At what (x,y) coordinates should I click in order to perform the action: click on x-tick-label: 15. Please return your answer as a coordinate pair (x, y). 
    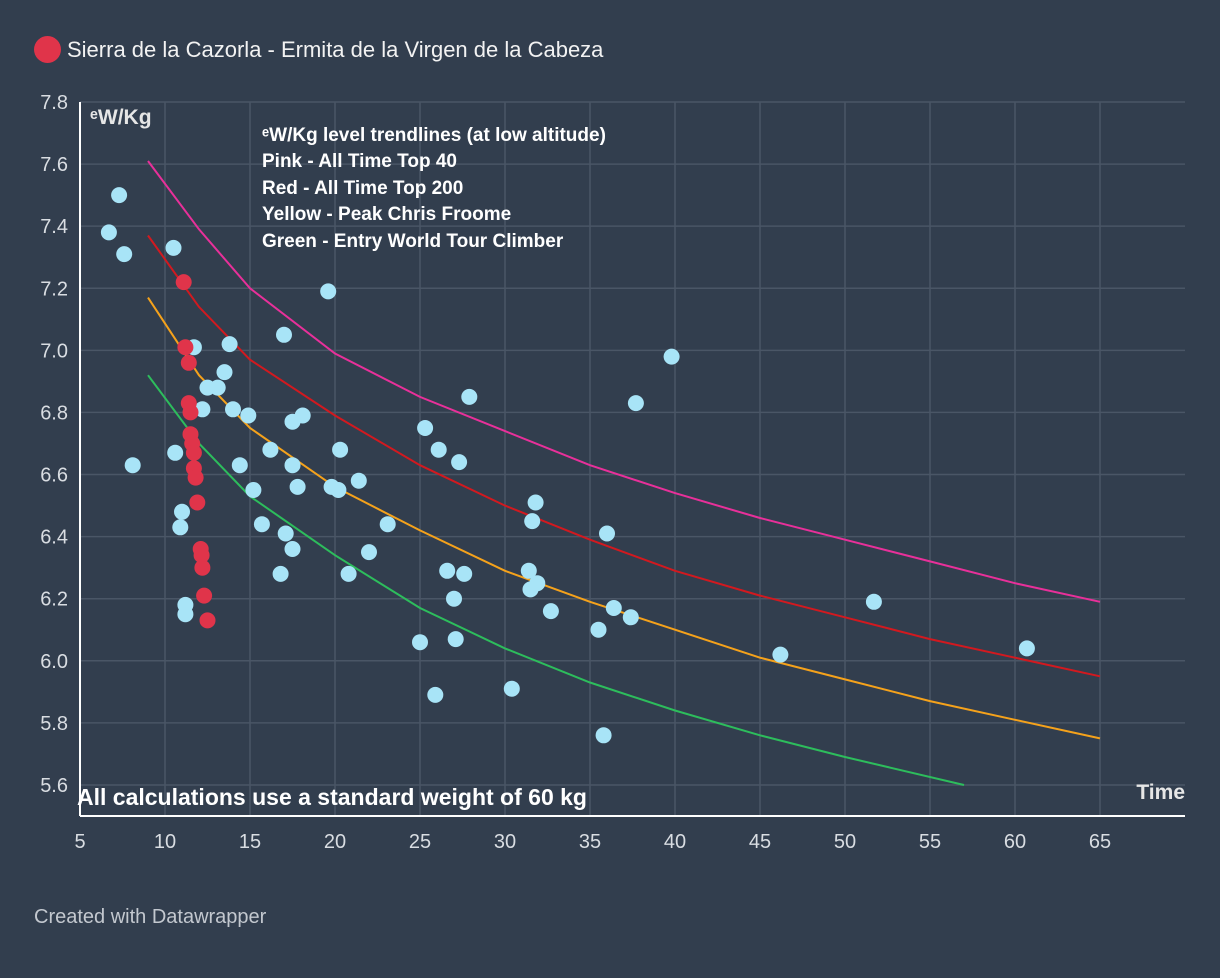
    Looking at the image, I should click on (250, 842).